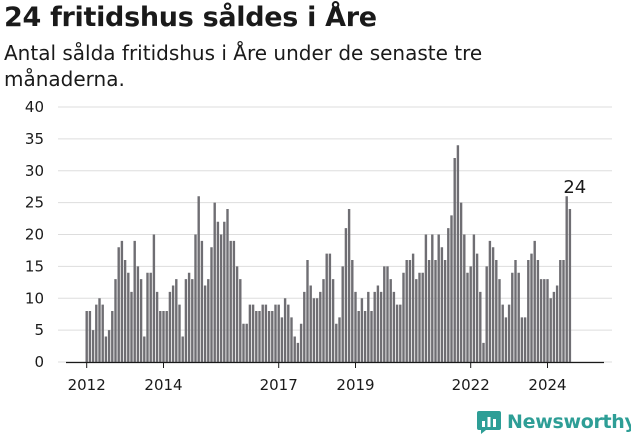 The width and height of the screenshot is (631, 439). I want to click on y-tick: 30, so click(34, 171).